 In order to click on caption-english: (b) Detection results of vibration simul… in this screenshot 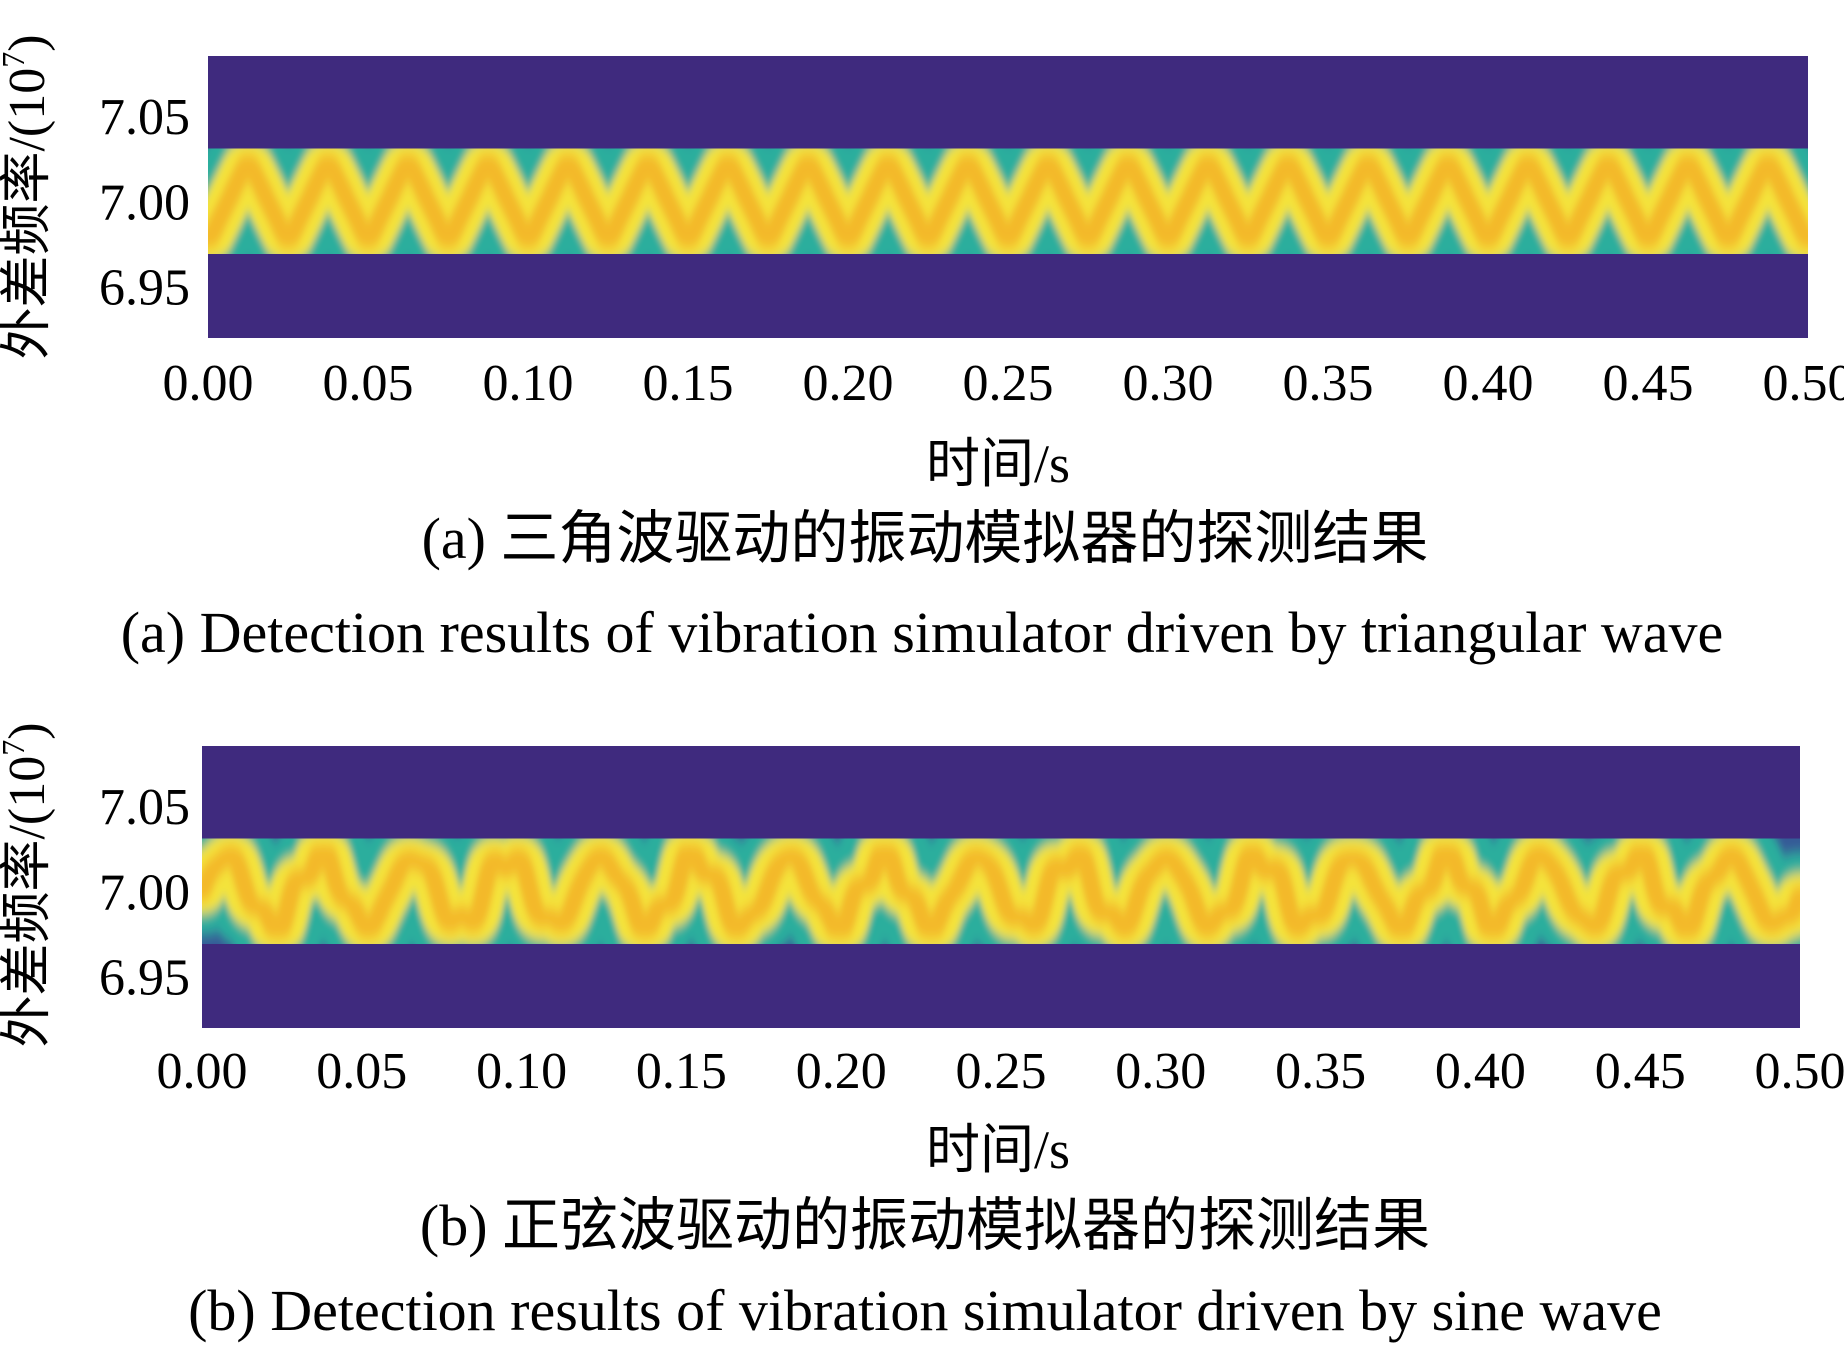, I will do `click(925, 1310)`.